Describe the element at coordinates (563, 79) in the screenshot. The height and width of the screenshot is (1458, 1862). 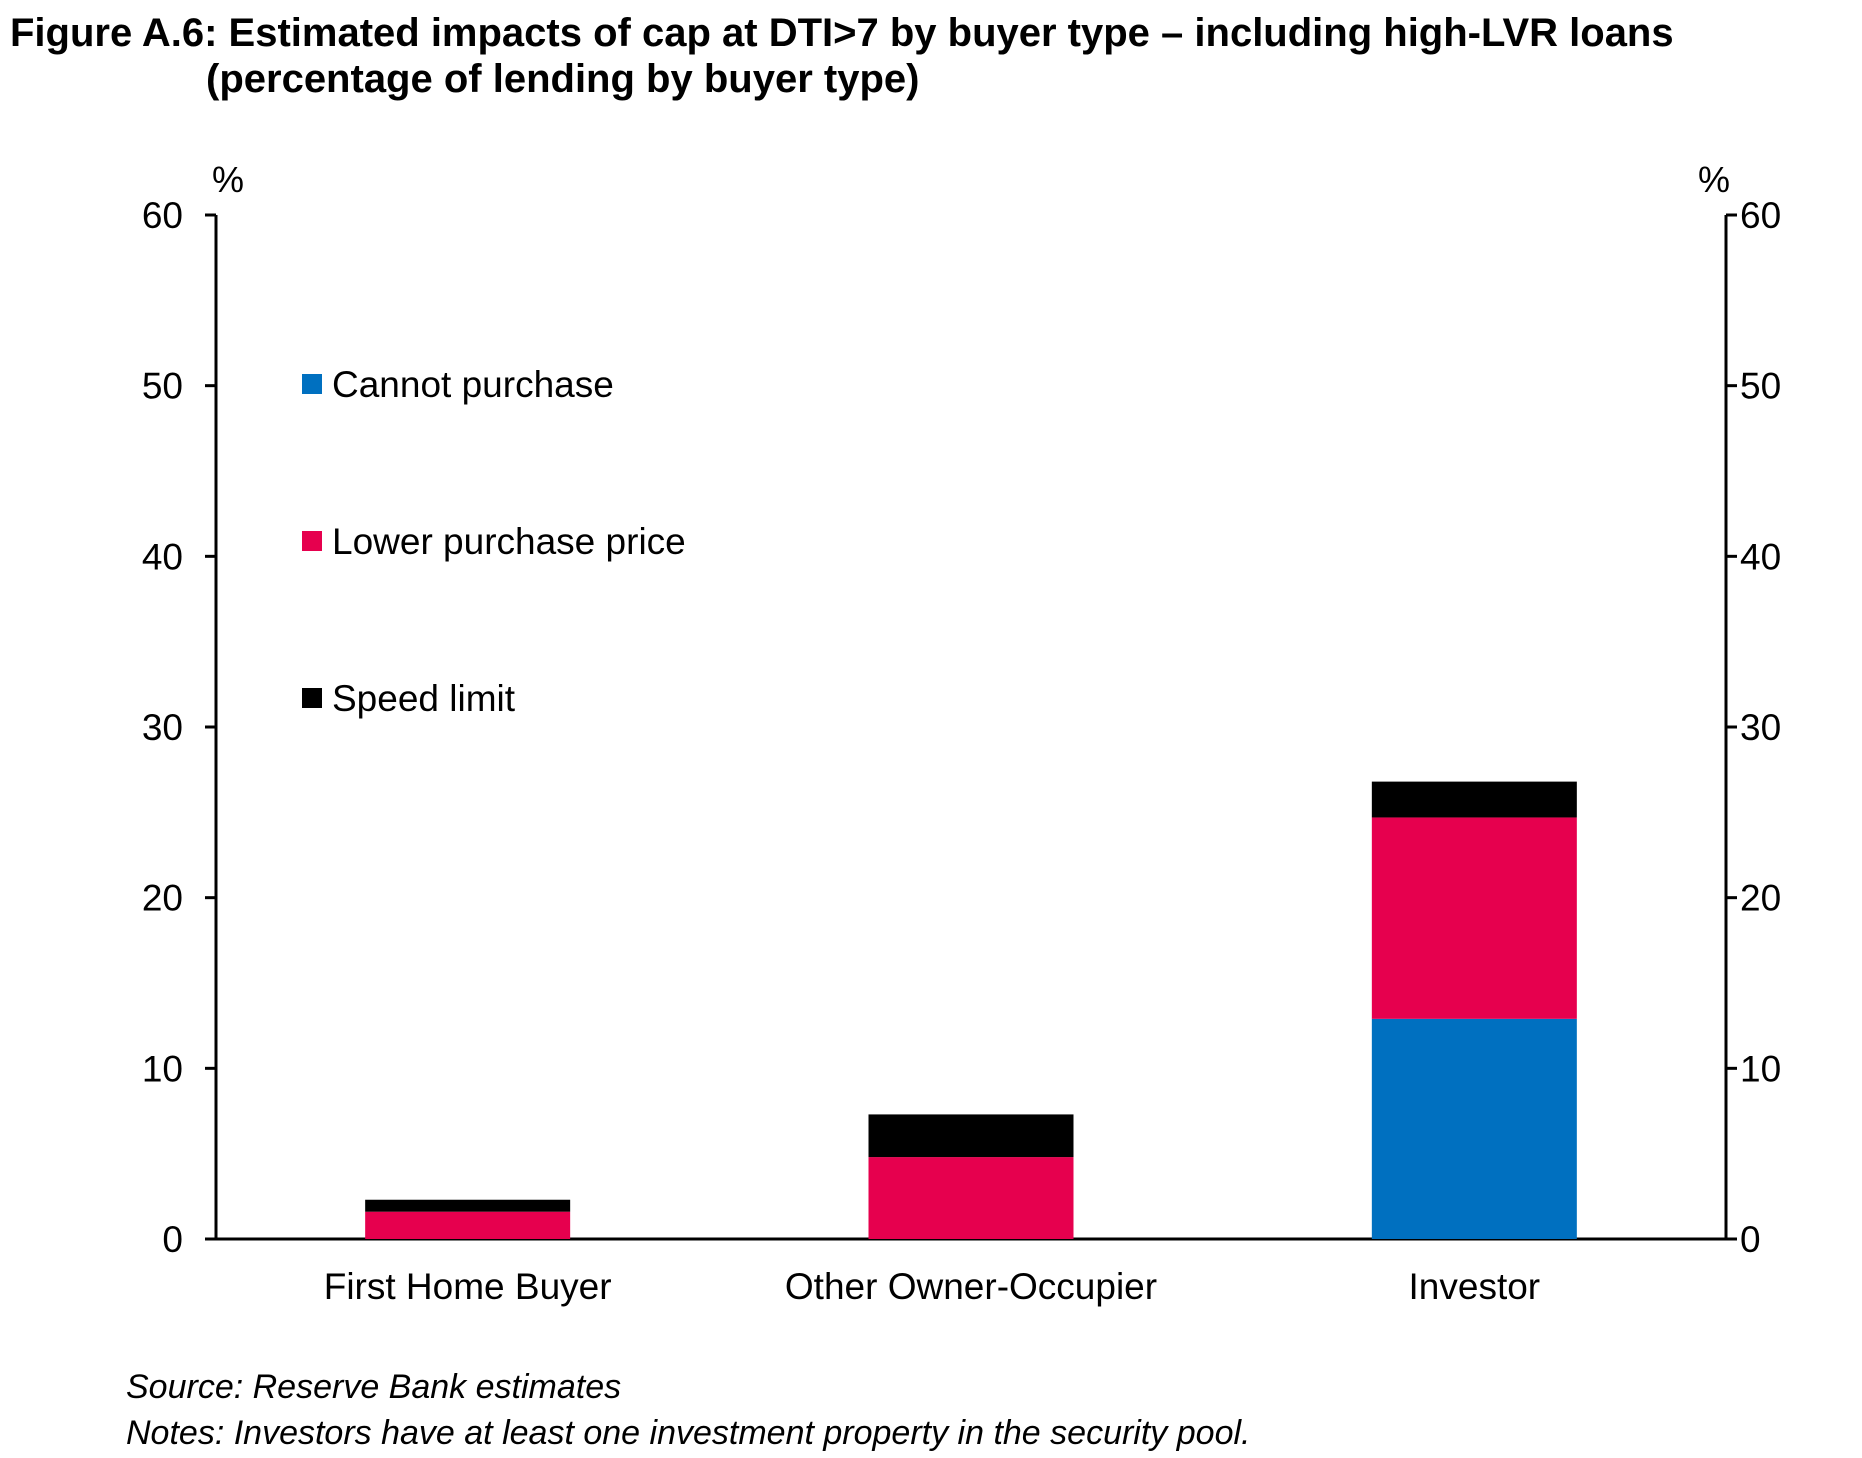
I see `chart-subtitle: (percentage of lending by buyer type)` at that location.